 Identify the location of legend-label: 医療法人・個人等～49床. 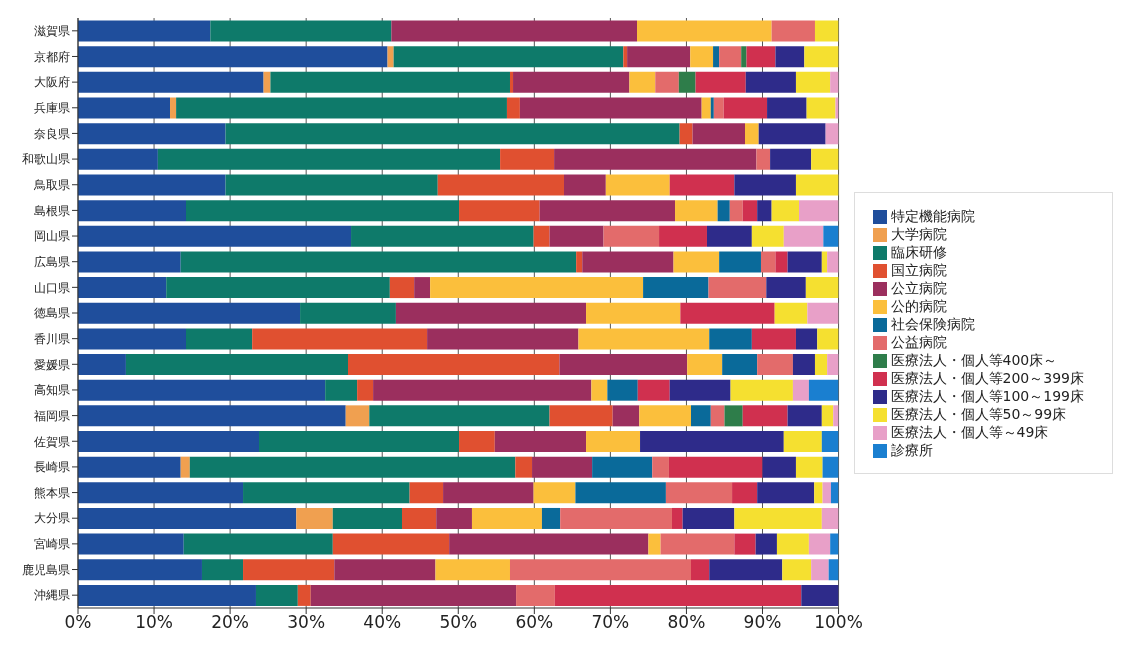
(969, 432).